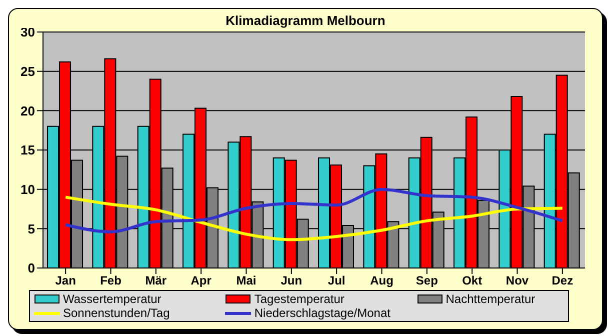 The image size is (609, 336). Describe the element at coordinates (27, 71) in the screenshot. I see `y-tick-label: 25` at that location.